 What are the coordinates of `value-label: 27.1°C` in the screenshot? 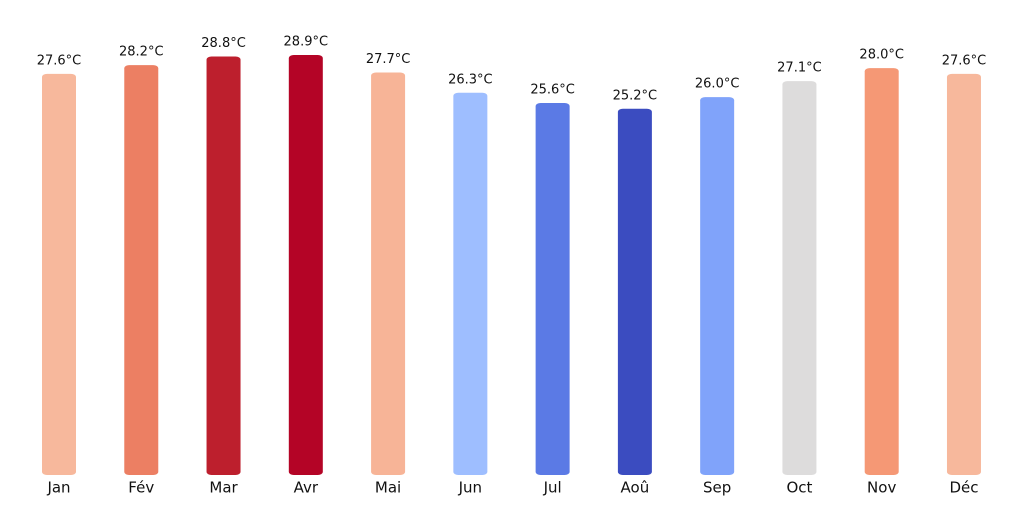 It's located at (799, 68).